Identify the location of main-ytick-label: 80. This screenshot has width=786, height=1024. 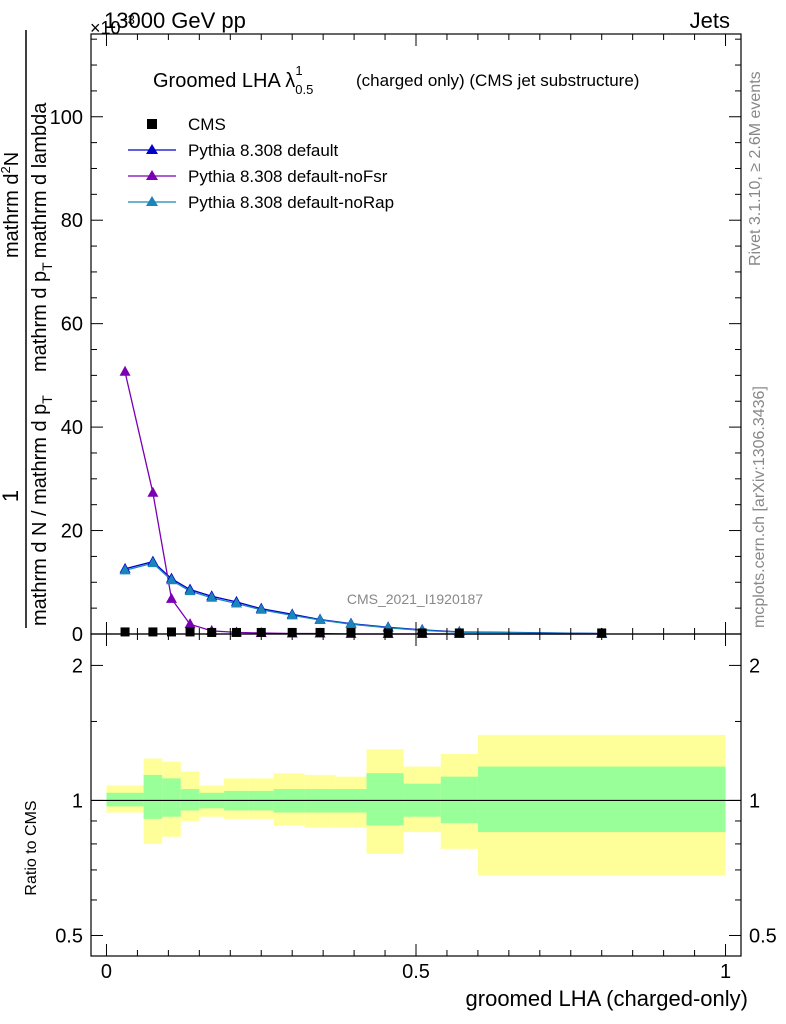
(72, 221).